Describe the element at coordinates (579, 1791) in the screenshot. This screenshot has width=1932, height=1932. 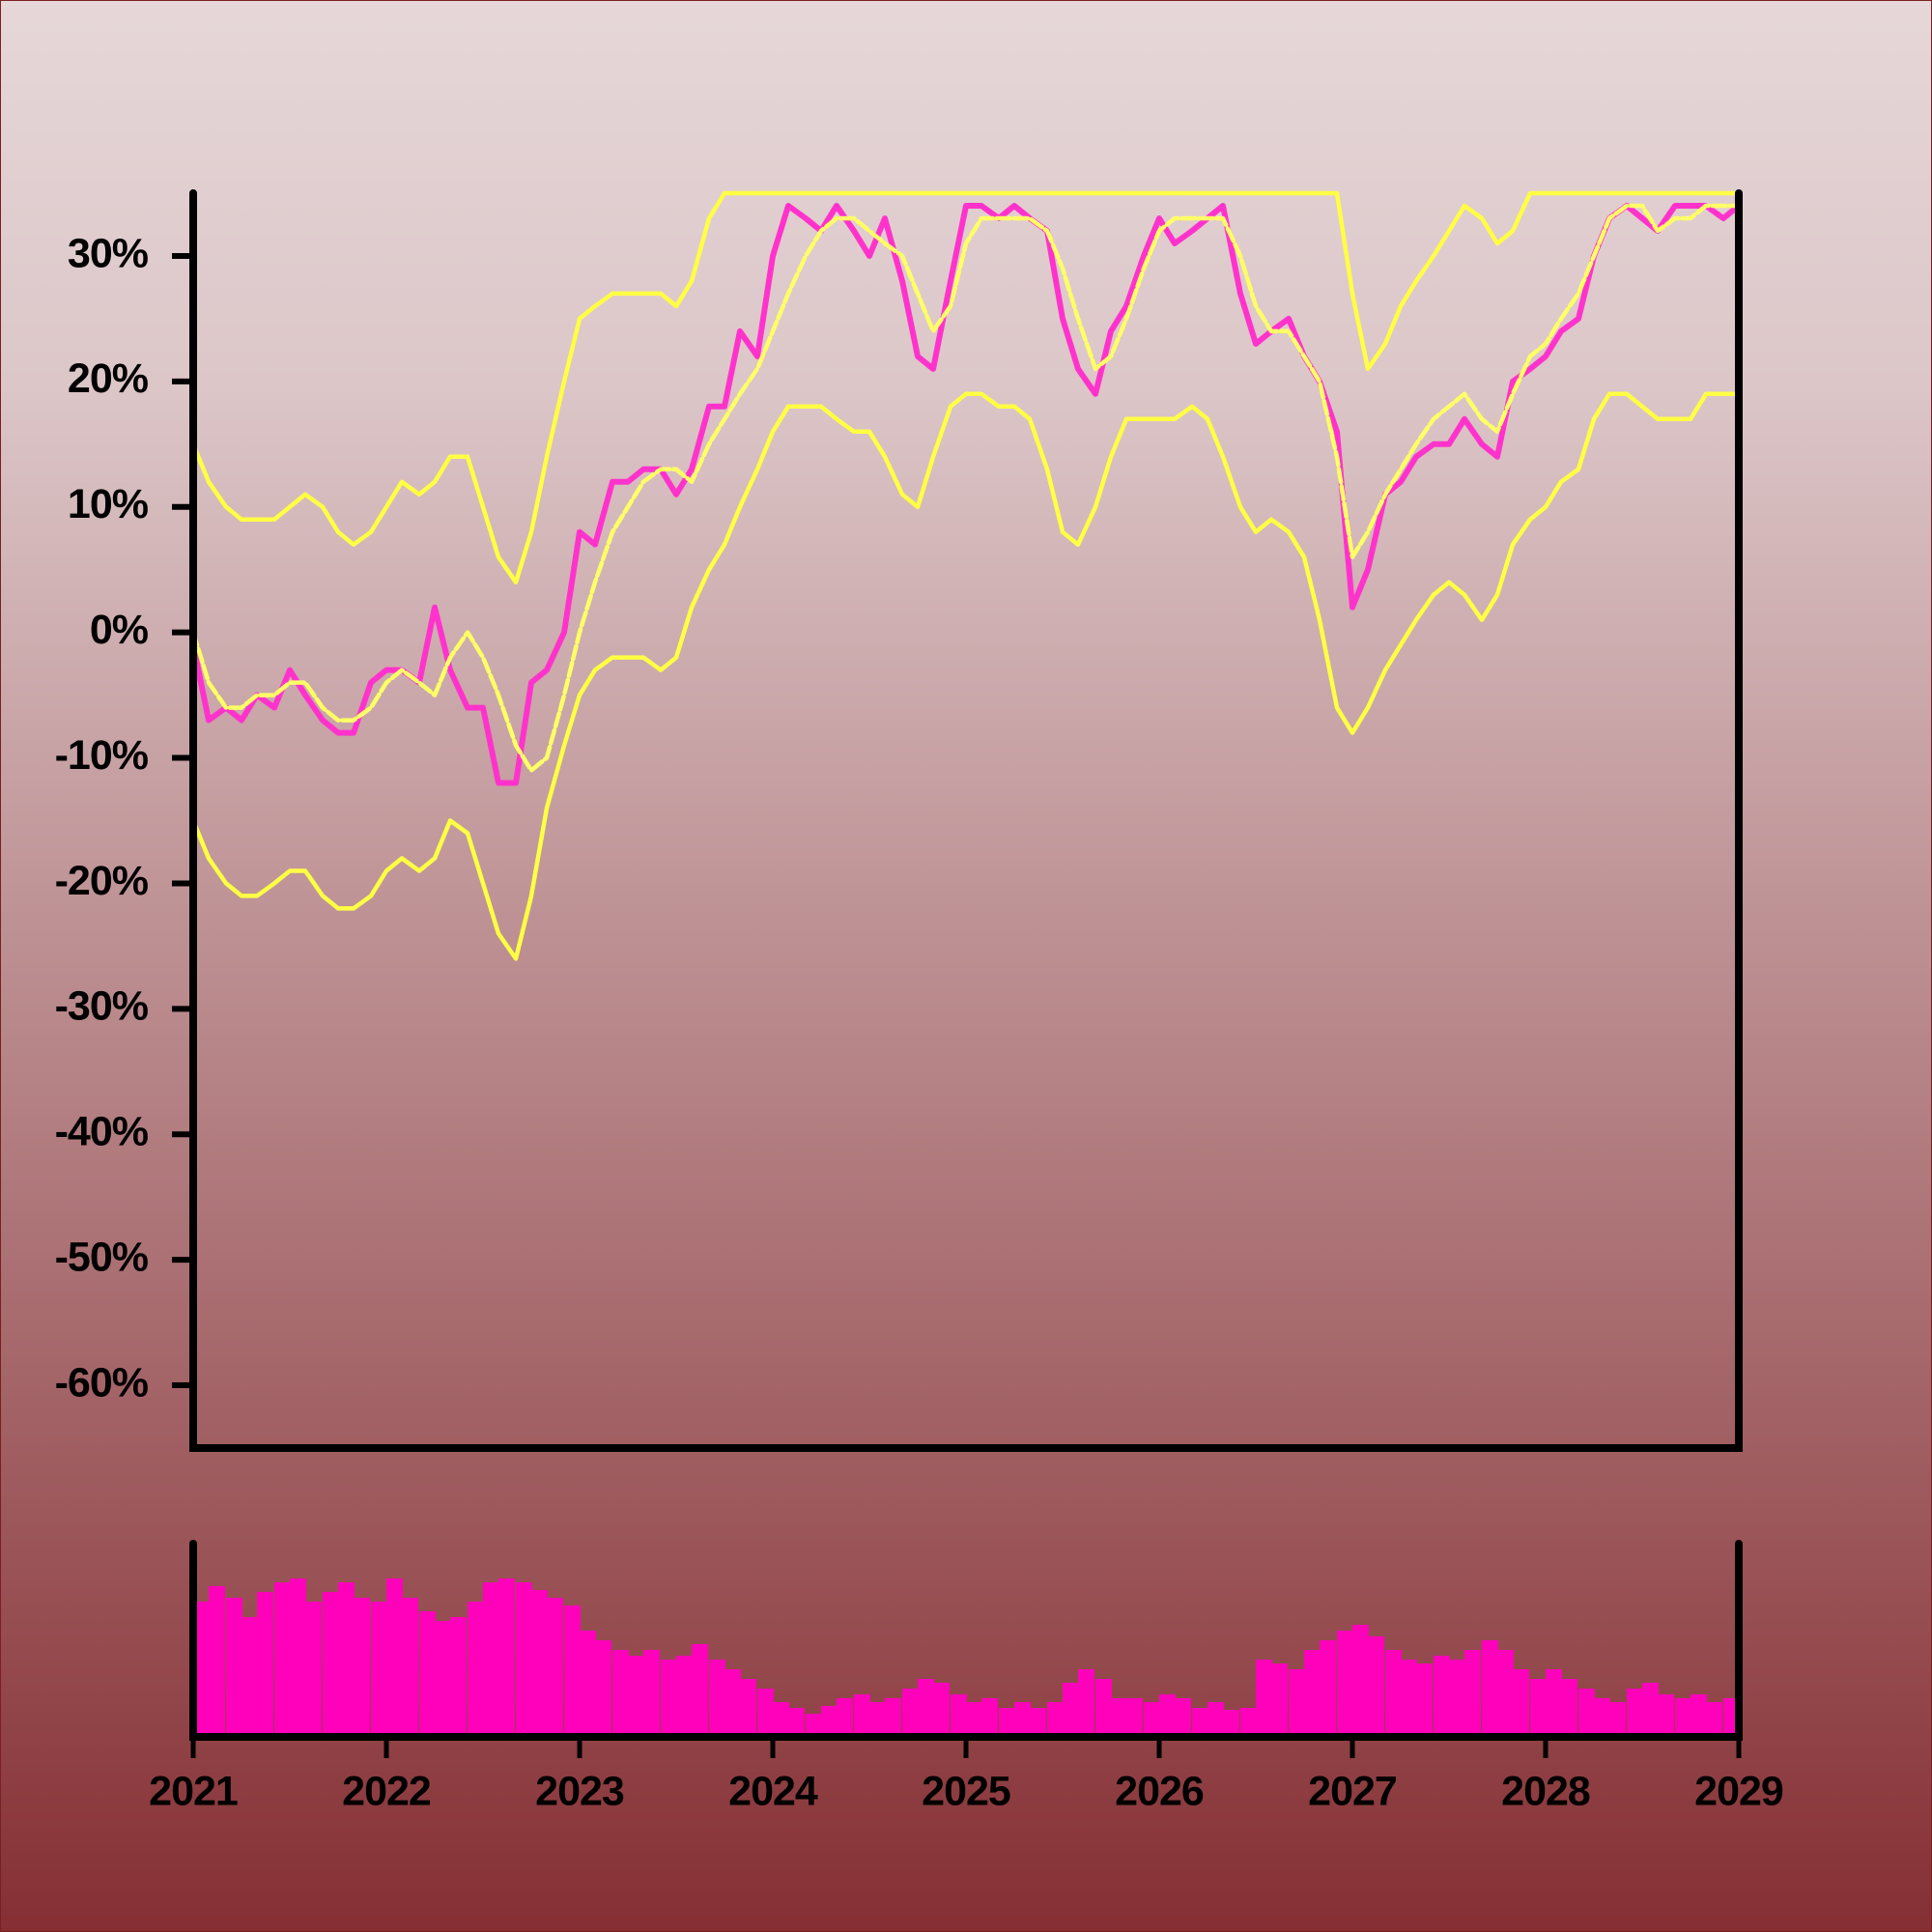
I see `x-tick-label: 2023` at that location.